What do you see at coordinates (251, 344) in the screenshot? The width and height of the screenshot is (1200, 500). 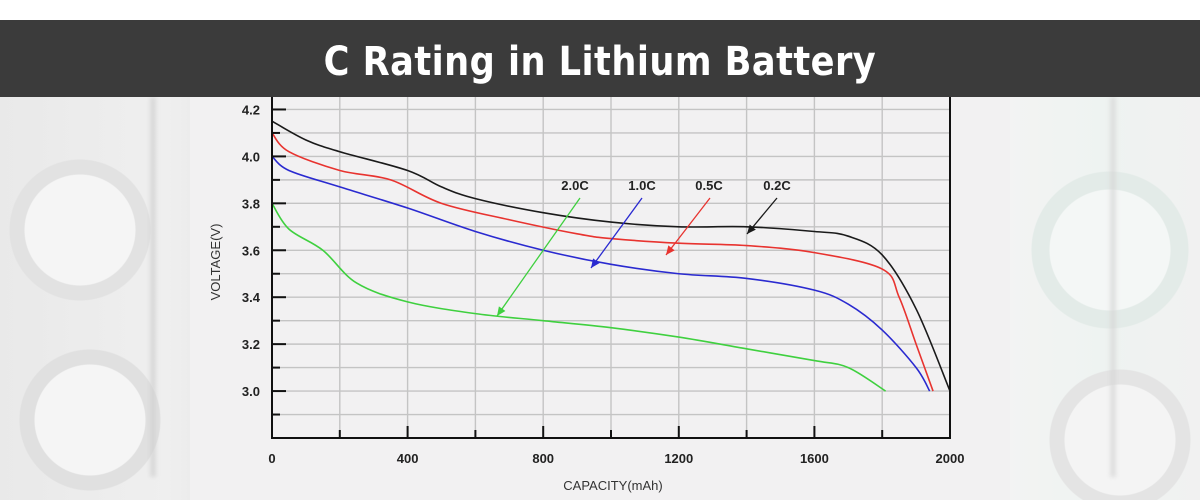 I see `y-tick-label: 3.2` at bounding box center [251, 344].